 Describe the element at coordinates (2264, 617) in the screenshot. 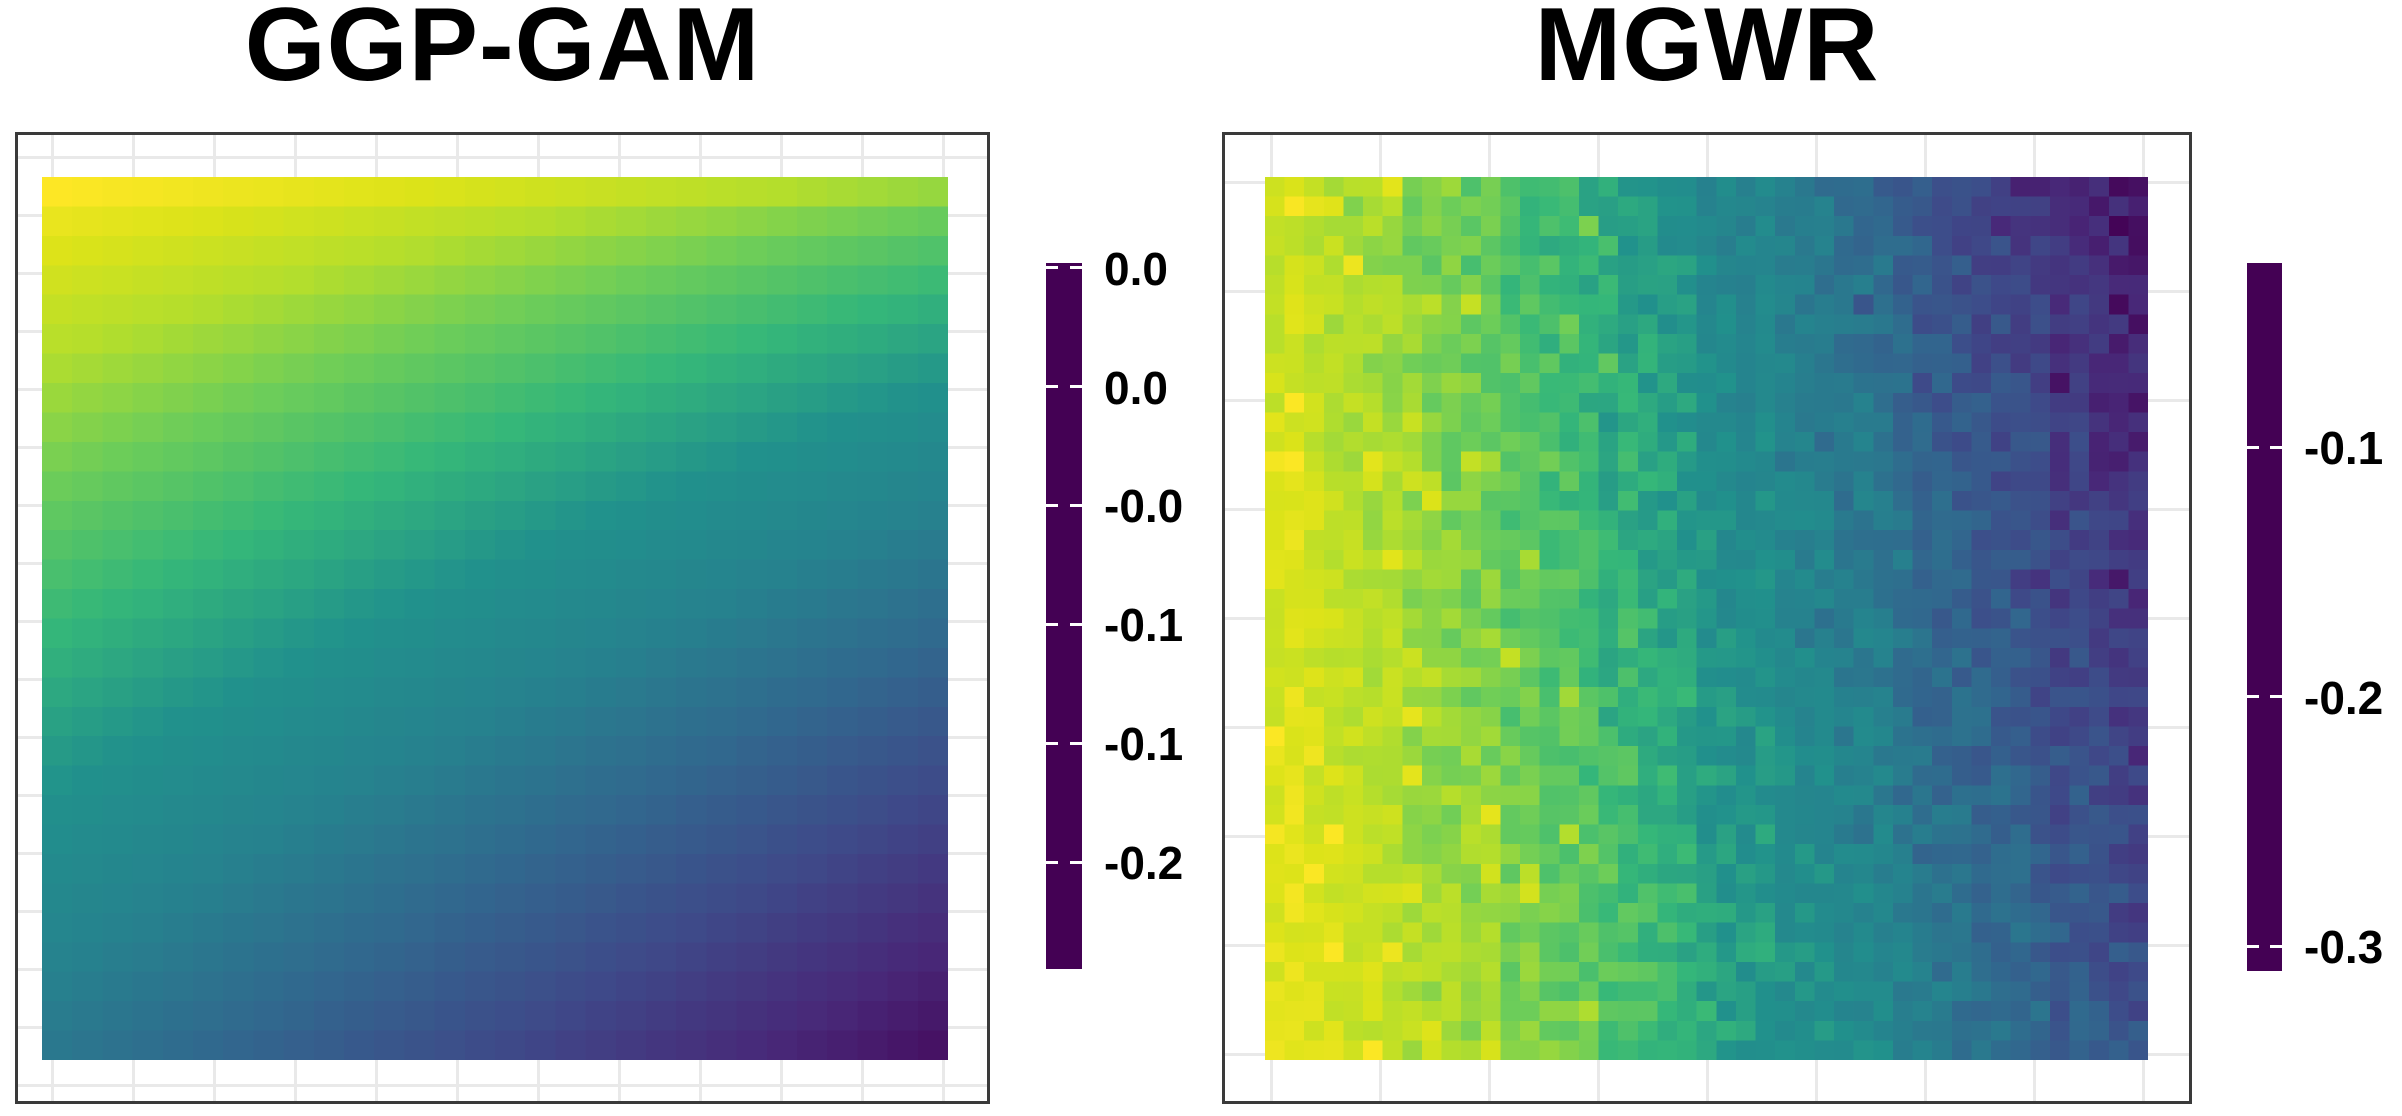

I see `colorbar-gradient-mgwr` at that location.